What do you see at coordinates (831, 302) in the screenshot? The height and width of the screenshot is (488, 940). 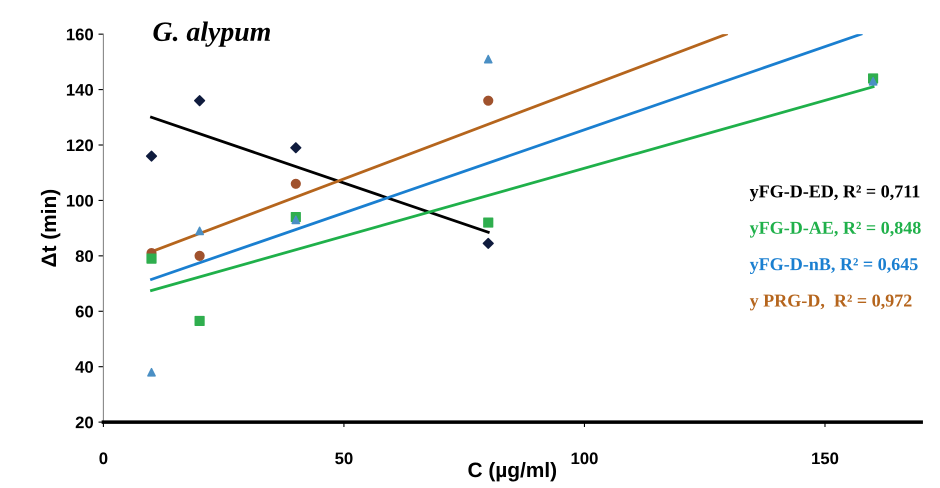 I see `text: y PRG-D, R² = 0,972` at bounding box center [831, 302].